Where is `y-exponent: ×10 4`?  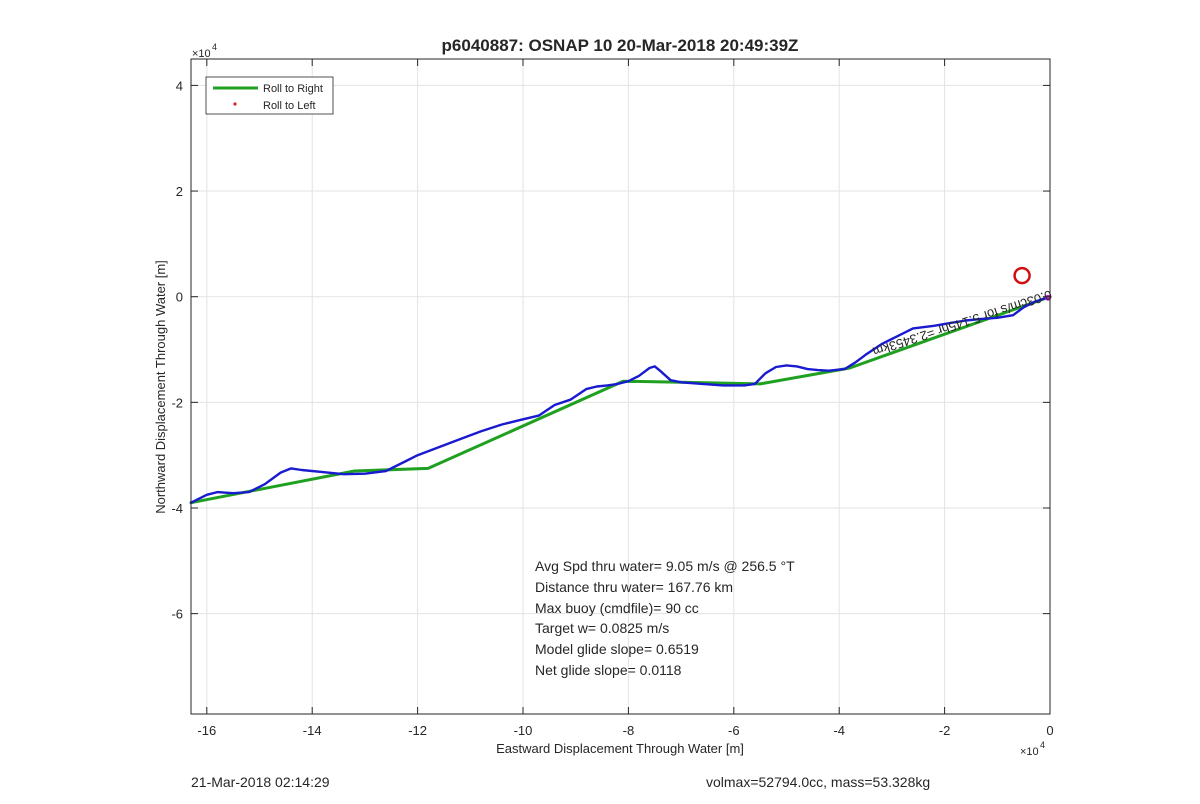 y-exponent: ×10 4 is located at coordinates (204, 51).